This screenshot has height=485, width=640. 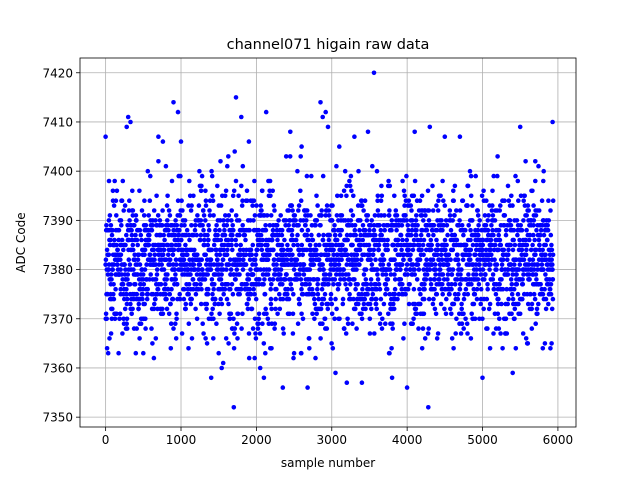 I want to click on y-tick-label: 7380, so click(x=57, y=270).